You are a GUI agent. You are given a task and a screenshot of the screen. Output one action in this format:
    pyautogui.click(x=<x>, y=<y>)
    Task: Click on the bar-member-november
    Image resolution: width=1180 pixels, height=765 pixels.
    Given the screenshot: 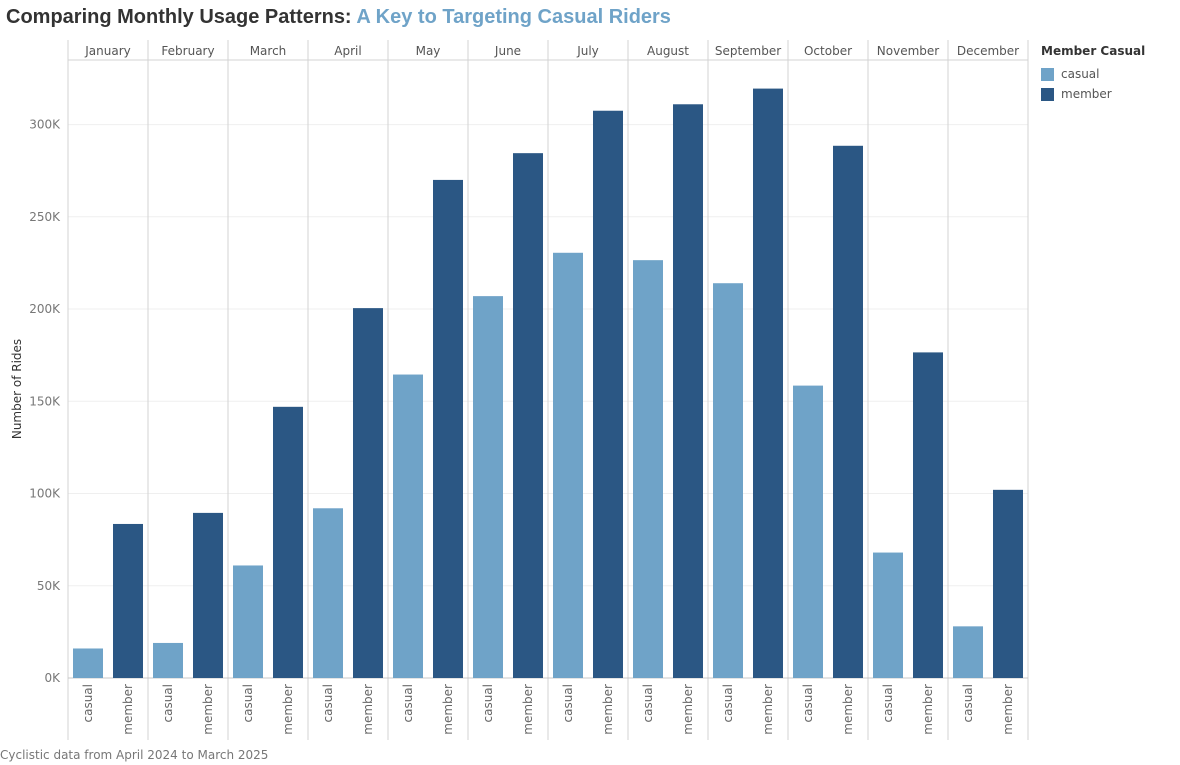 What is the action you would take?
    pyautogui.click(x=928, y=515)
    